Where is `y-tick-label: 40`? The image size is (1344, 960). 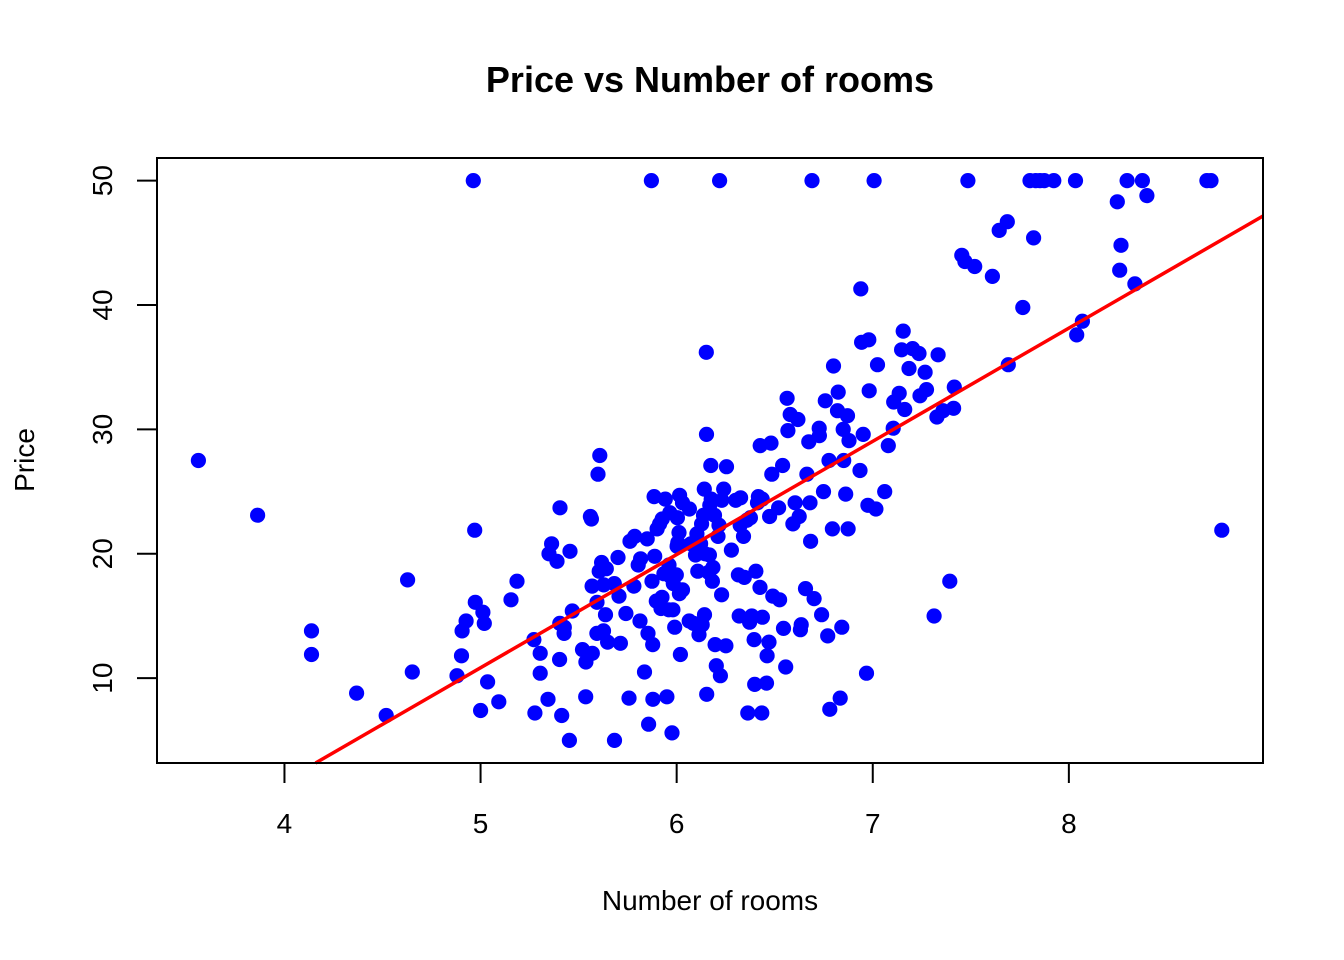 y-tick-label: 40 is located at coordinates (102, 304).